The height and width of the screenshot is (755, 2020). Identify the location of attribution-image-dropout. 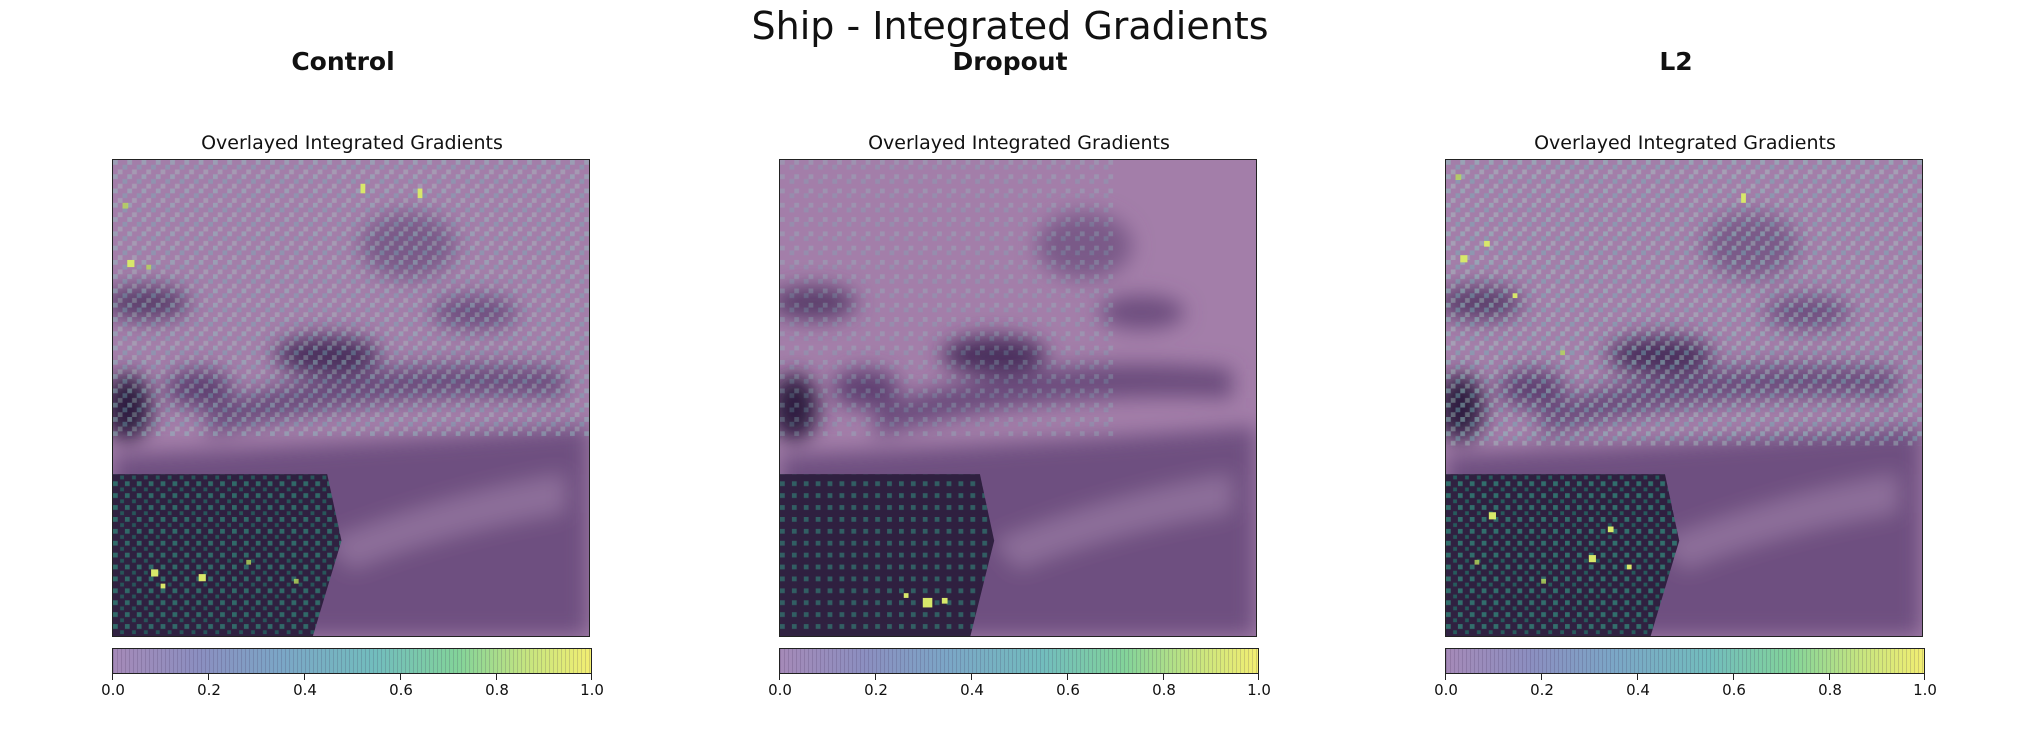
(1018, 398).